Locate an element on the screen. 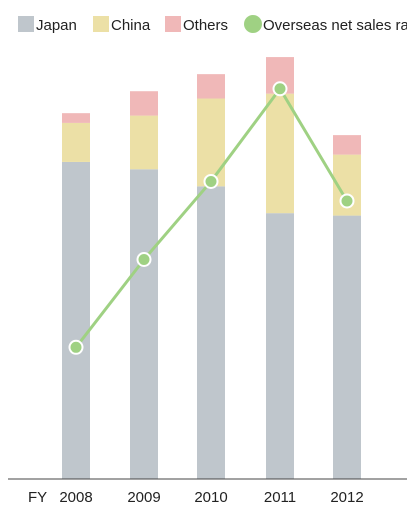 The height and width of the screenshot is (507, 407). overseas-ratio-point-2009 is located at coordinates (144, 259).